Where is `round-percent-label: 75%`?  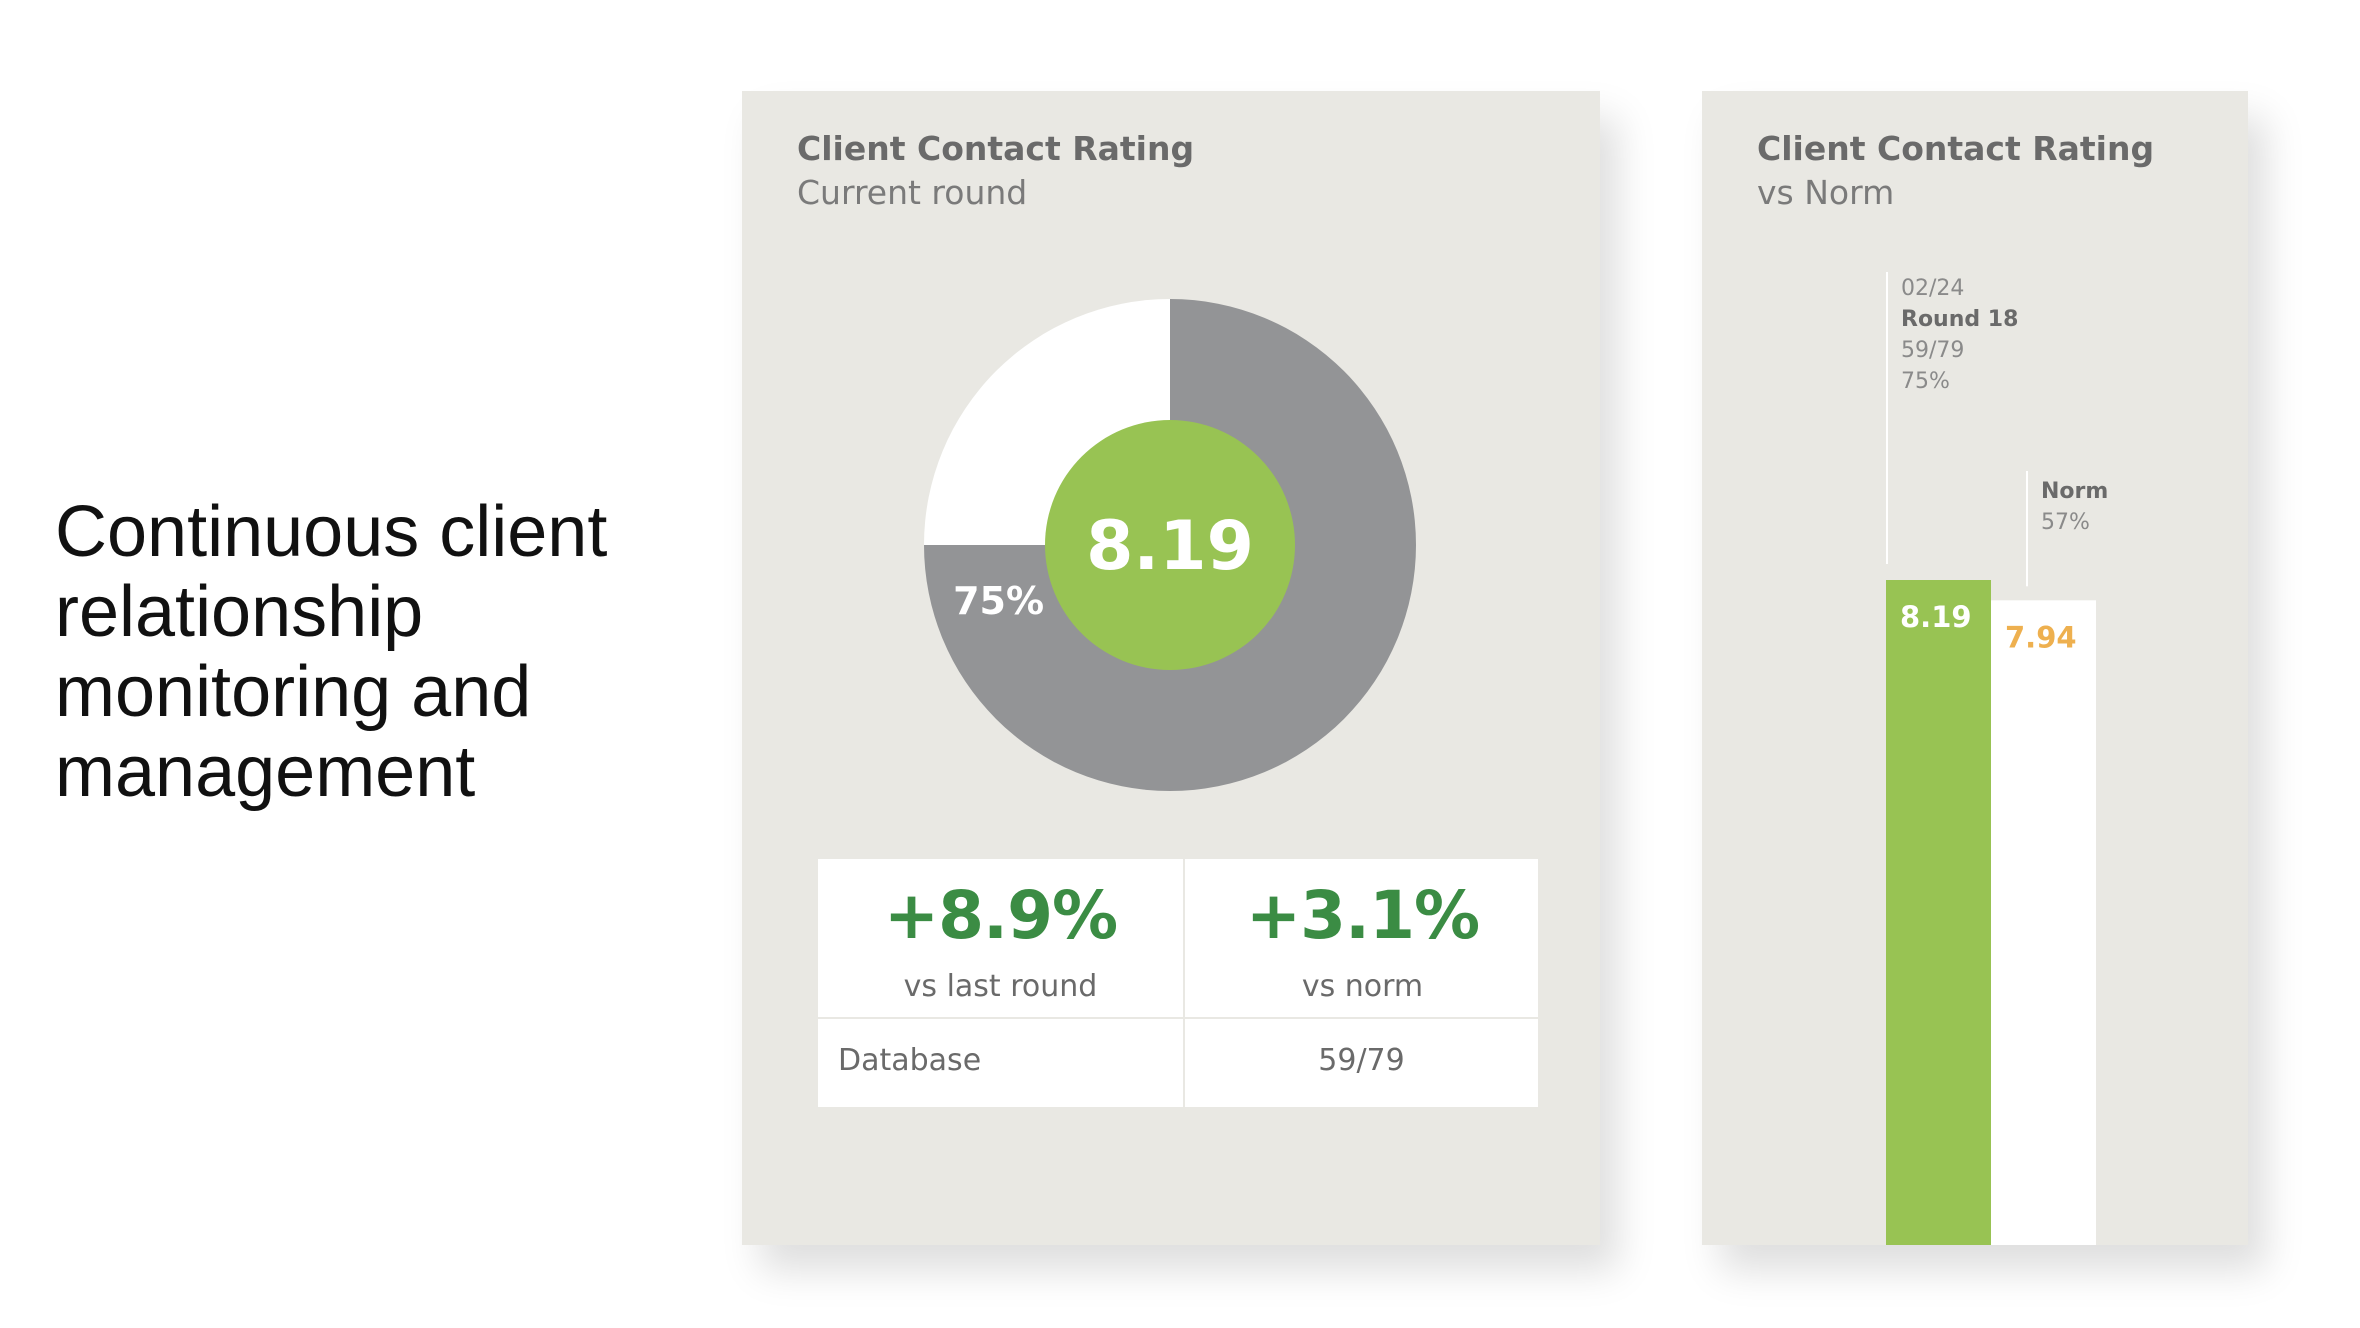 round-percent-label: 75% is located at coordinates (1925, 381).